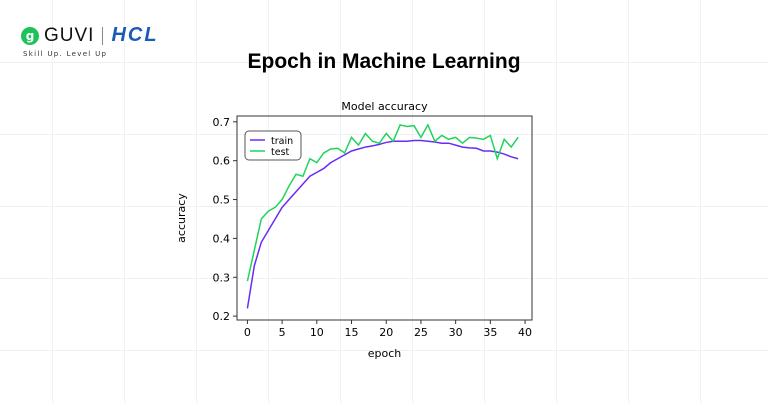 The image size is (768, 403). I want to click on page-title: Epoch in Machine Learning, so click(384, 61).